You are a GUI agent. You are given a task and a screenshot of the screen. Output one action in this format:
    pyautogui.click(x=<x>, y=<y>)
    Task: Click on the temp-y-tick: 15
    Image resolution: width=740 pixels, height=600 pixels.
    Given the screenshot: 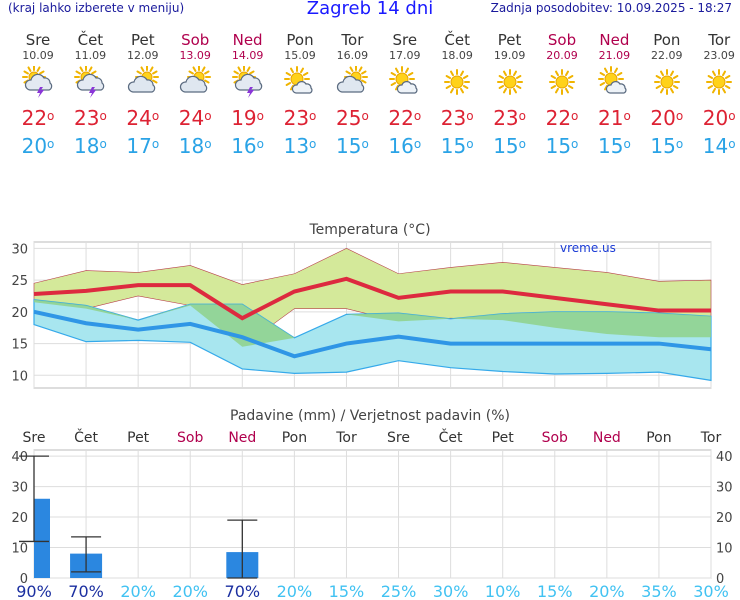 What is the action you would take?
    pyautogui.click(x=19, y=345)
    